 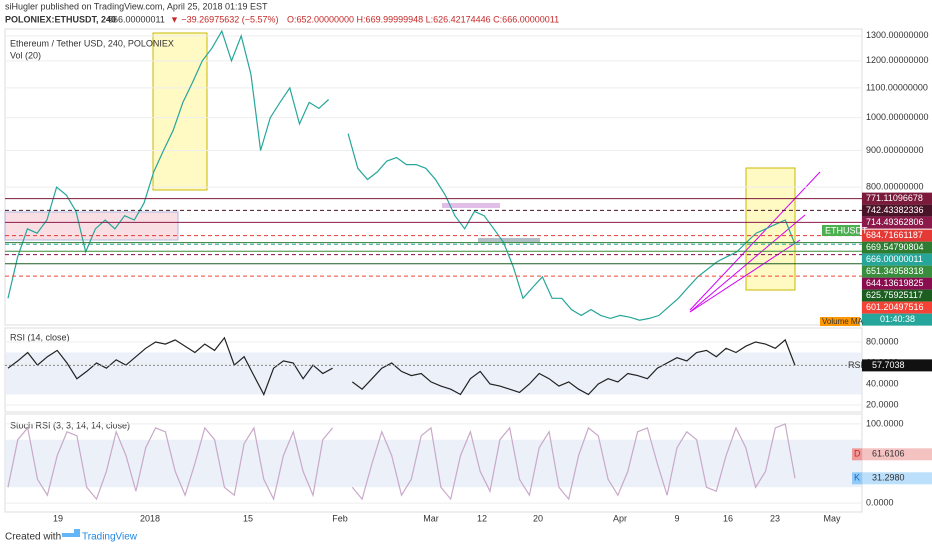 I want to click on footer-created: Created with, so click(x=33, y=537).